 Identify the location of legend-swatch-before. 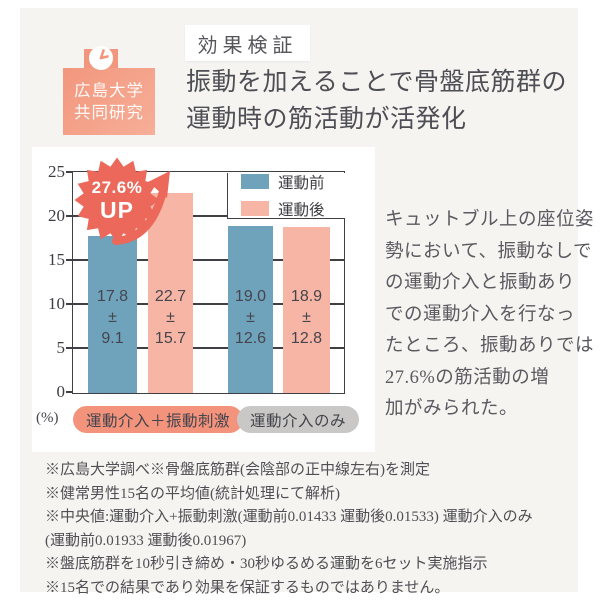
(255, 181).